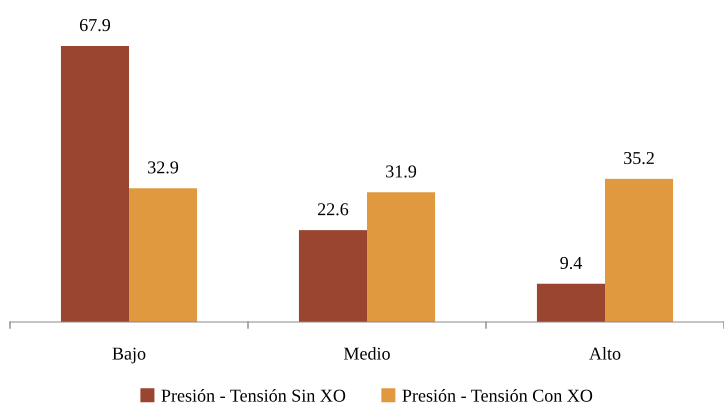 This screenshot has height=408, width=724. What do you see at coordinates (401, 171) in the screenshot?
I see `data-label: 31.9` at bounding box center [401, 171].